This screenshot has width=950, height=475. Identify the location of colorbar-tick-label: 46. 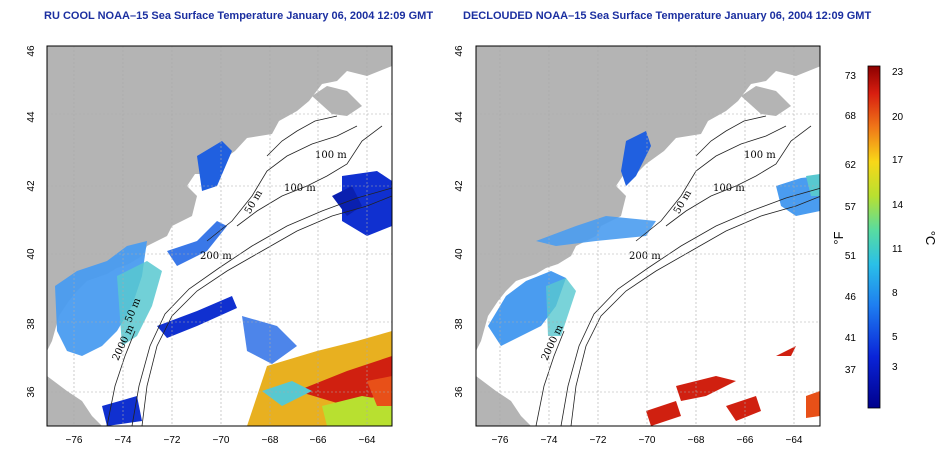
(851, 297).